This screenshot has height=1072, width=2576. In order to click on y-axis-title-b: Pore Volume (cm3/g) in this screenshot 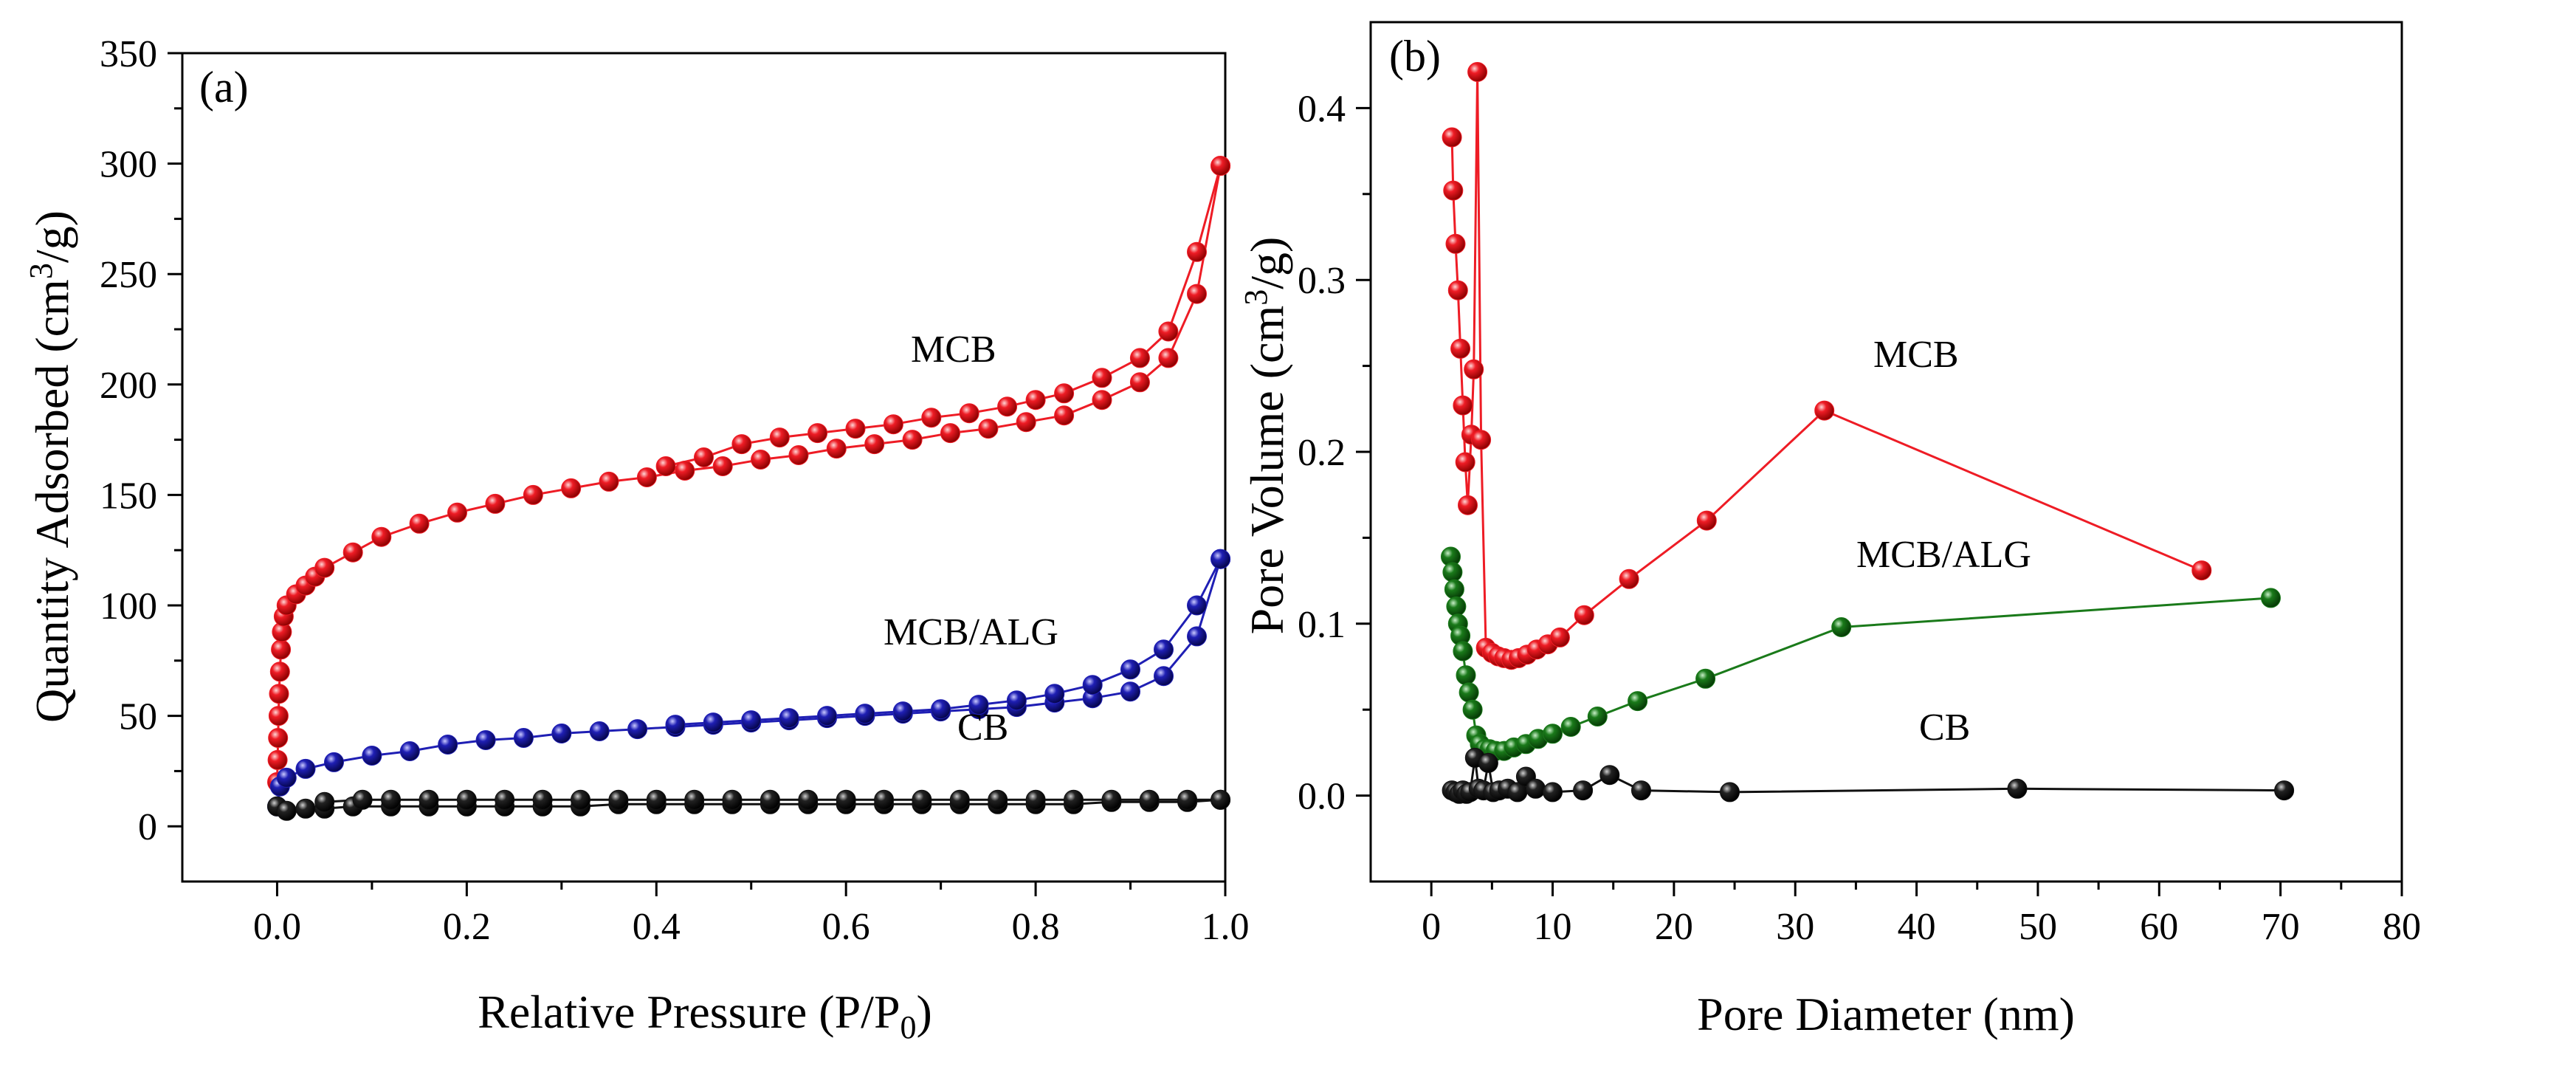, I will do `click(1265, 436)`.